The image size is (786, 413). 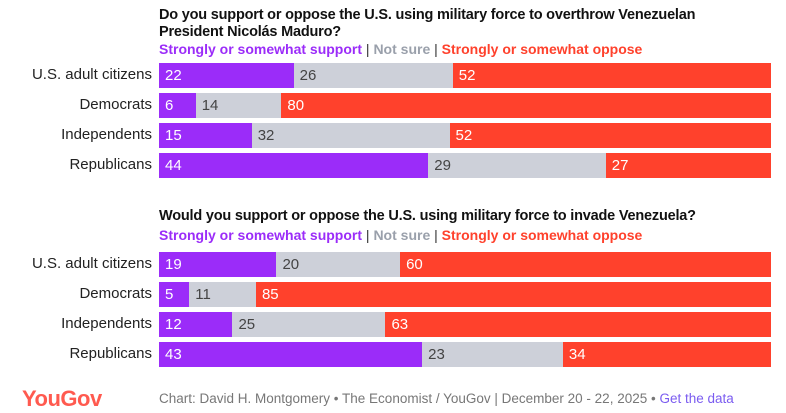 What do you see at coordinates (688, 165) in the screenshot?
I see `bar-segment-oppose: 27` at bounding box center [688, 165].